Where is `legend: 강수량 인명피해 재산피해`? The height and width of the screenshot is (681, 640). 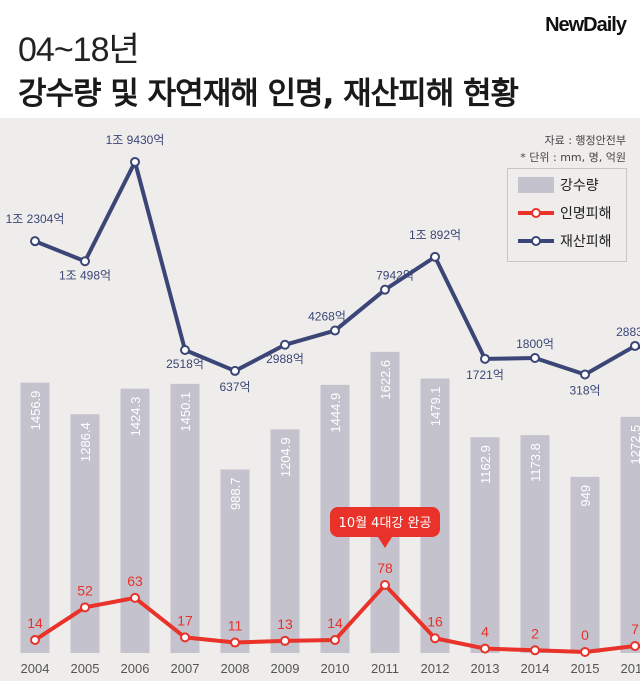 legend: 강수량 인명피해 재산피해 is located at coordinates (567, 215).